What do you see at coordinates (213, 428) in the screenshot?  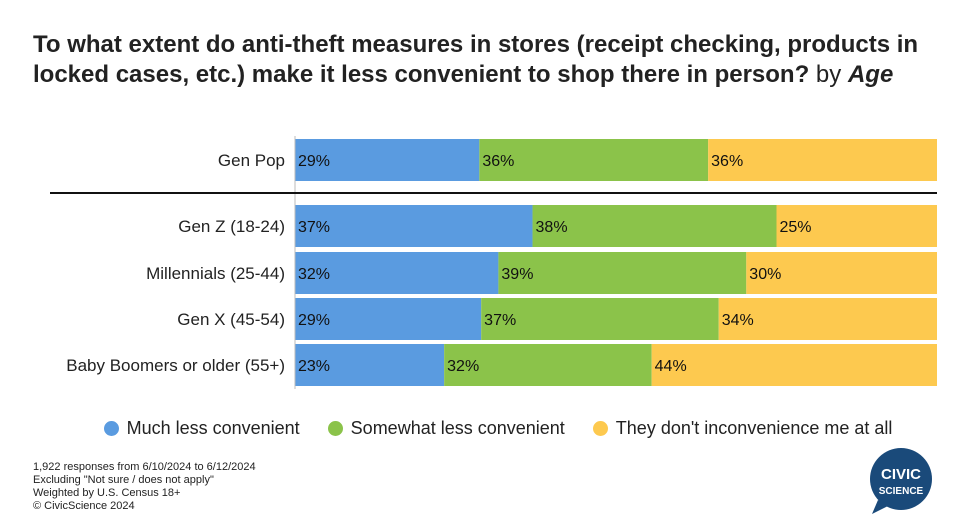 I see `legend-label-much-less: Much less convenient` at bounding box center [213, 428].